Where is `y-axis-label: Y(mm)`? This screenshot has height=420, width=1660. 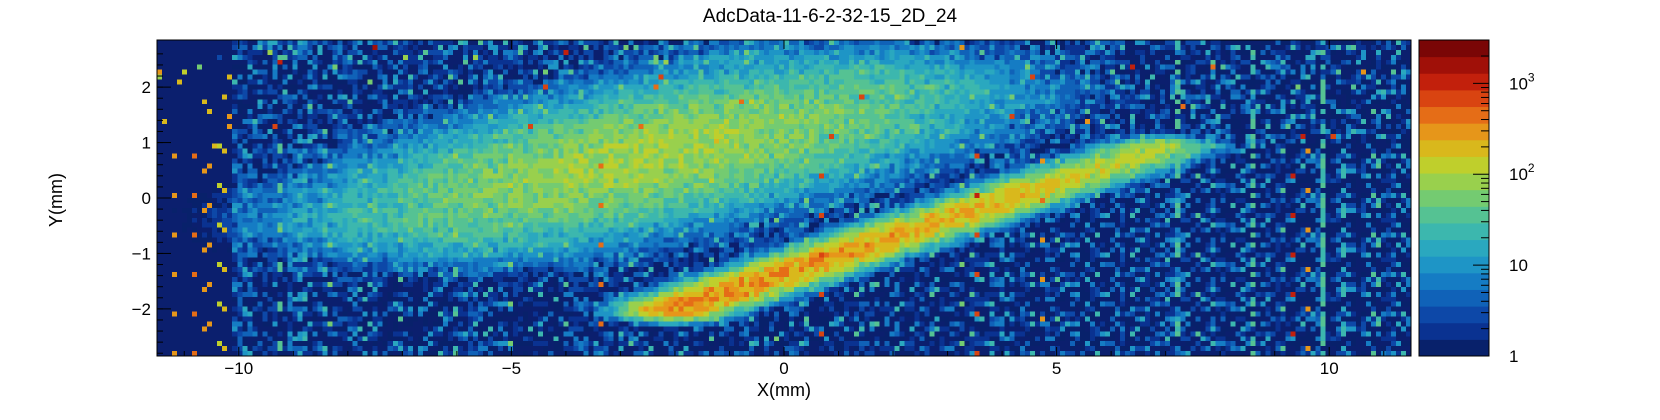
y-axis-label: Y(mm) is located at coordinates (56, 200).